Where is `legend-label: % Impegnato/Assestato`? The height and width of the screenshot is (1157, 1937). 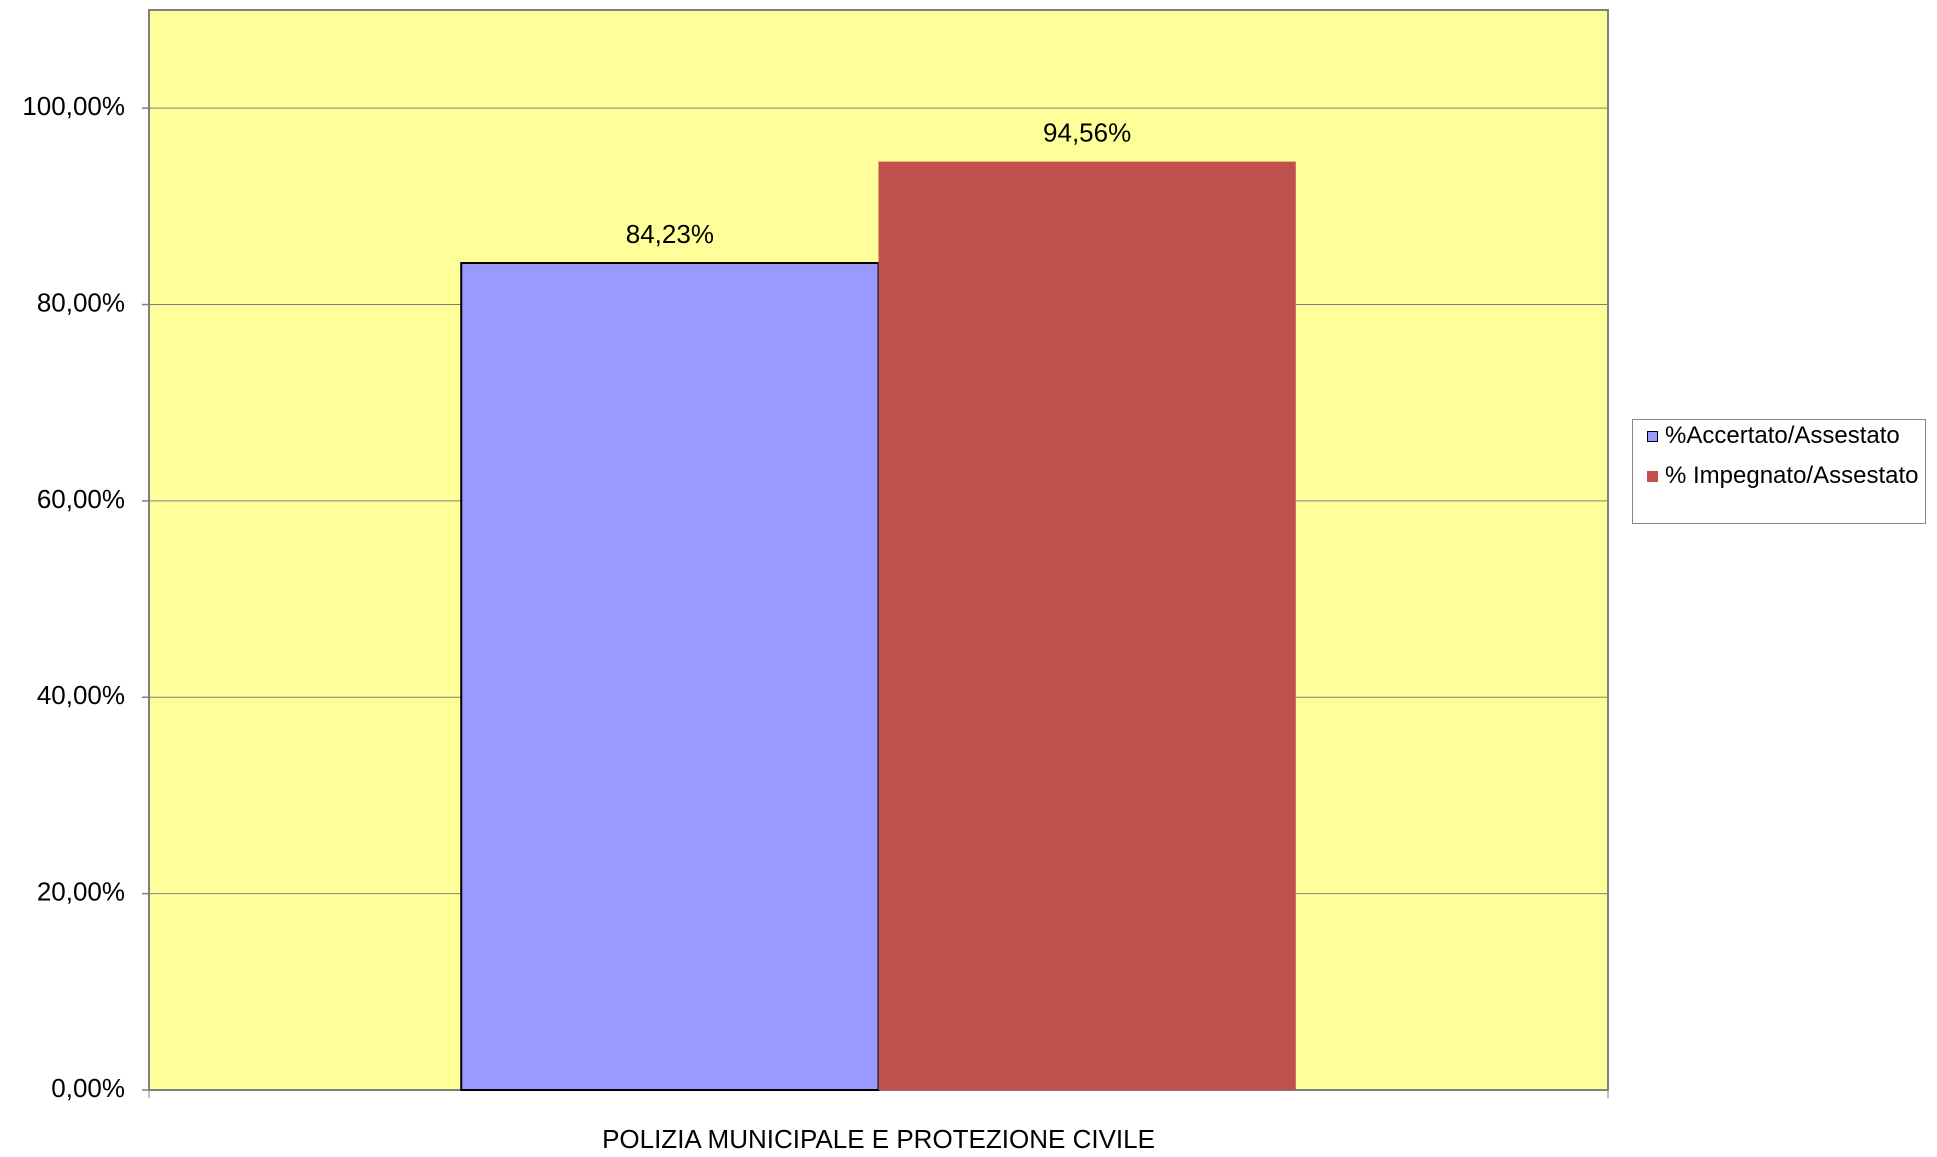
legend-label: % Impegnato/Assestato is located at coordinates (1792, 475).